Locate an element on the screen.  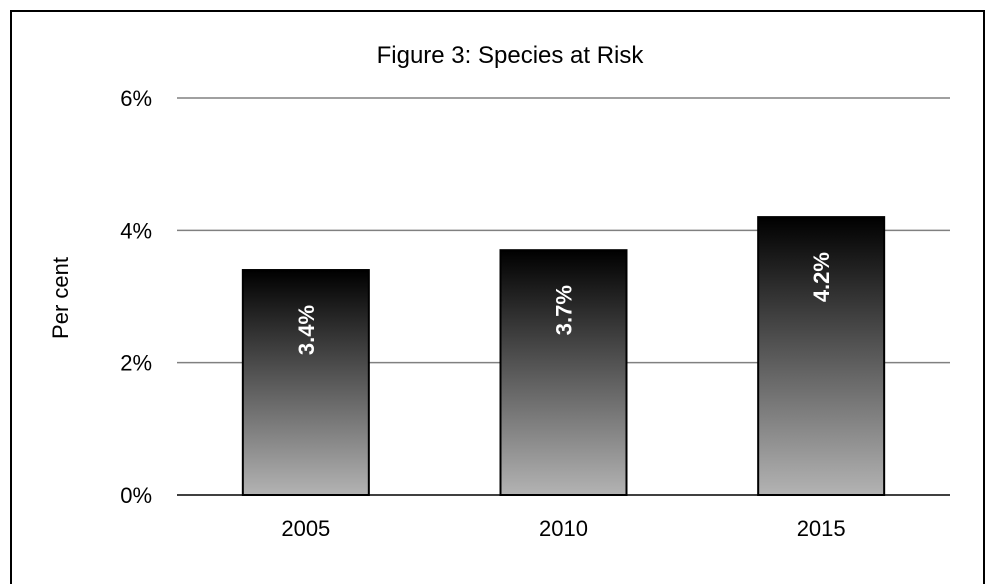
bar-2010 is located at coordinates (563, 372).